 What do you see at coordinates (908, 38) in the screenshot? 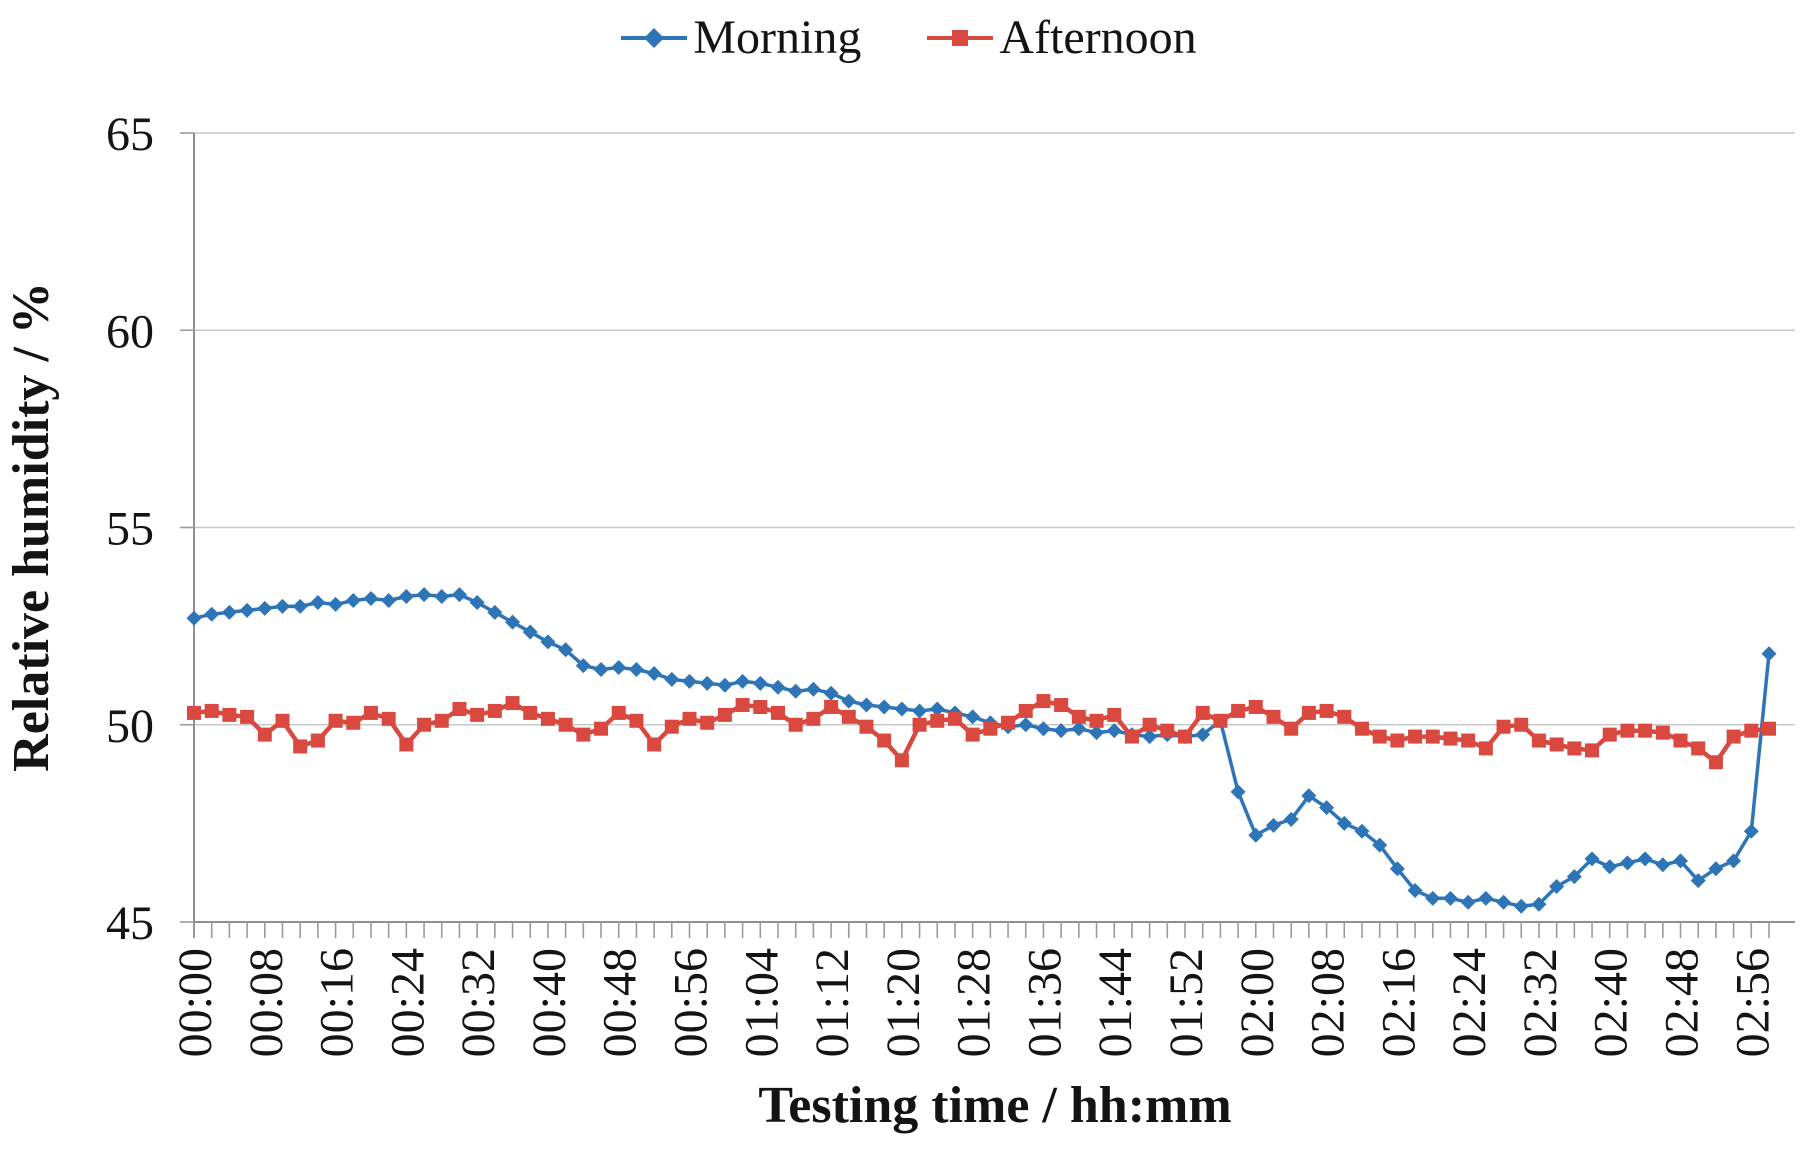
I see `chart-legend: Morning Afternoon` at bounding box center [908, 38].